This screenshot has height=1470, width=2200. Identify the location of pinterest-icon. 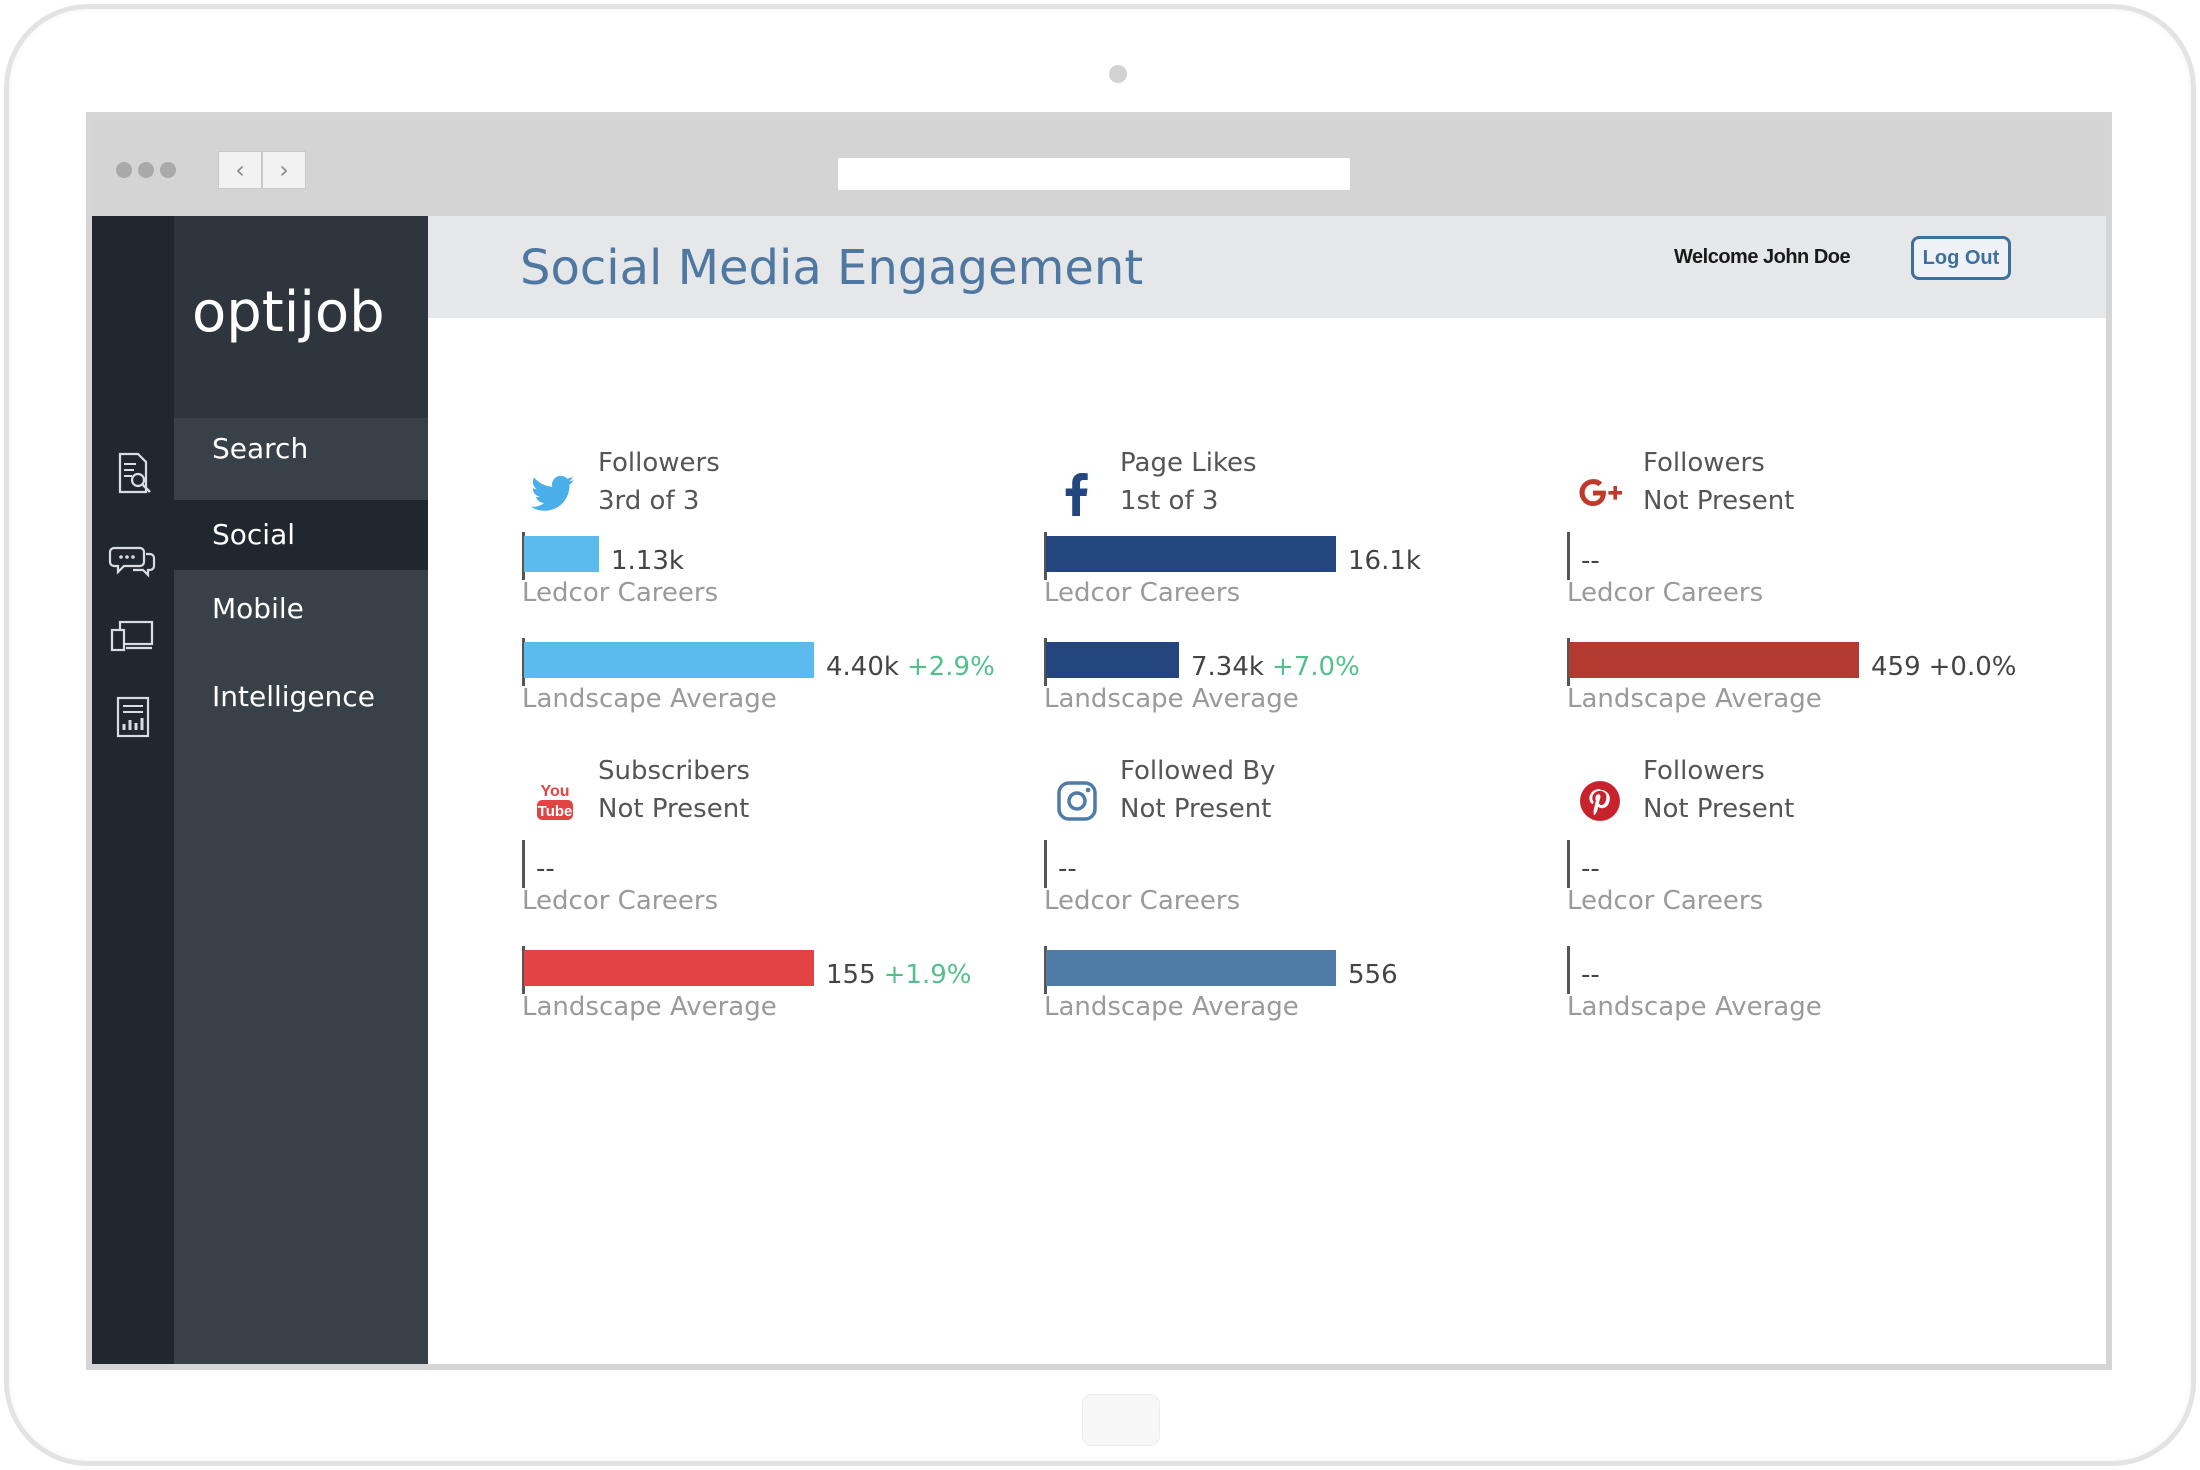
(1600, 801).